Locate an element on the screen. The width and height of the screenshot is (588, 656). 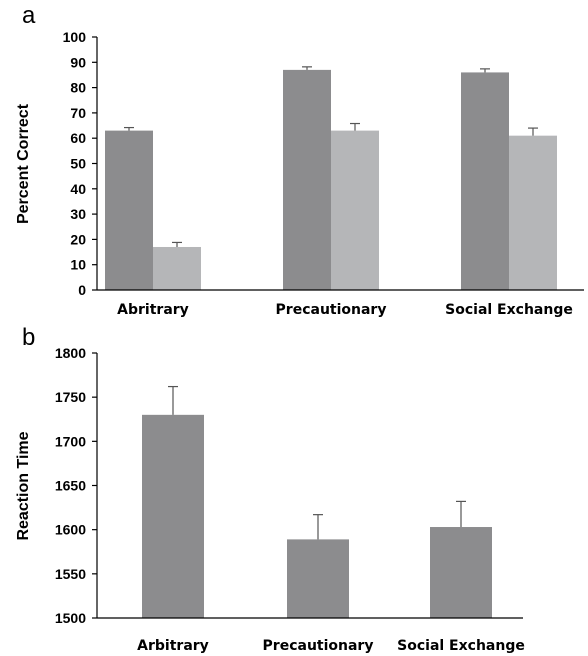
panel-b-y-tick-label: 1750 is located at coordinates (70, 397).